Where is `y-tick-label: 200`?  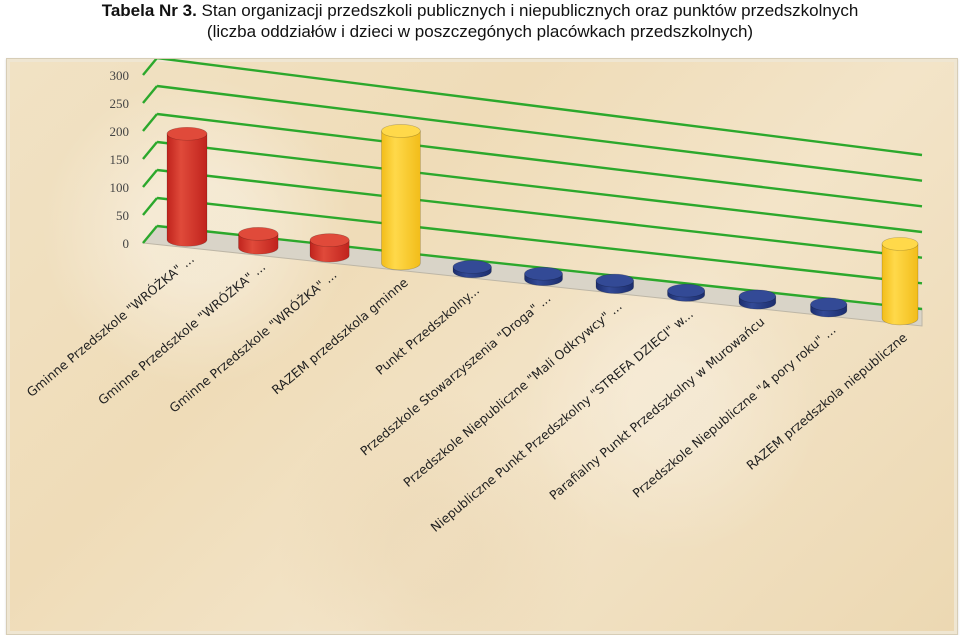
y-tick-label: 200 is located at coordinates (120, 131).